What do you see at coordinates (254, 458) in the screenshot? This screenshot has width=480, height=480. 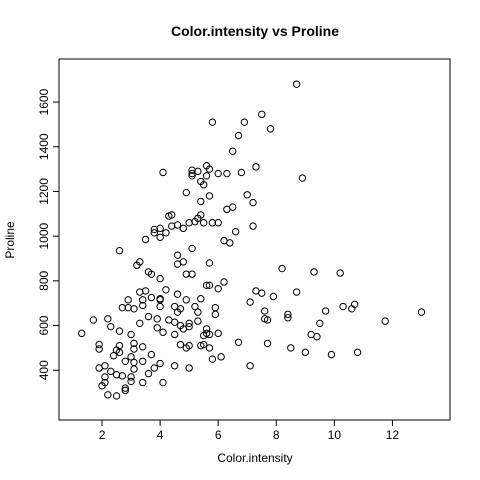 I see `x-axis-label: Color.intensity` at bounding box center [254, 458].